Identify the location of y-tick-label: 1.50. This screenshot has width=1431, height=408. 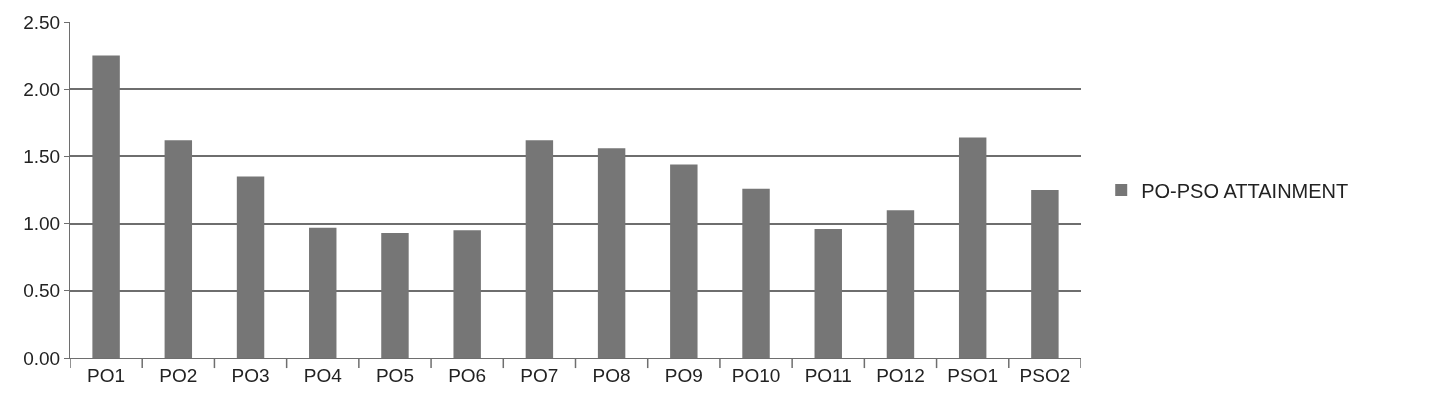
(42, 157).